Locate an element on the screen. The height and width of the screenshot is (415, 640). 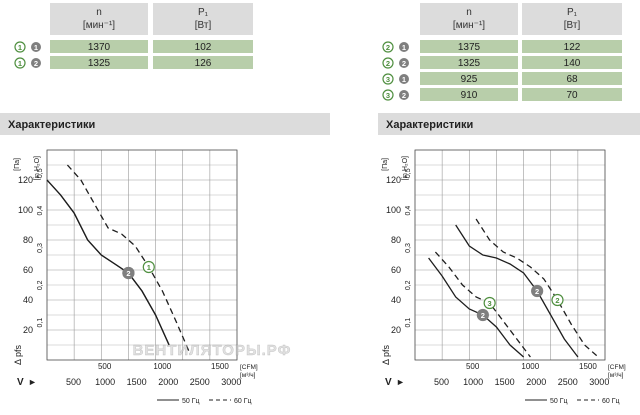
table-row: 2 1 1375 122 is located at coordinates (502, 46).